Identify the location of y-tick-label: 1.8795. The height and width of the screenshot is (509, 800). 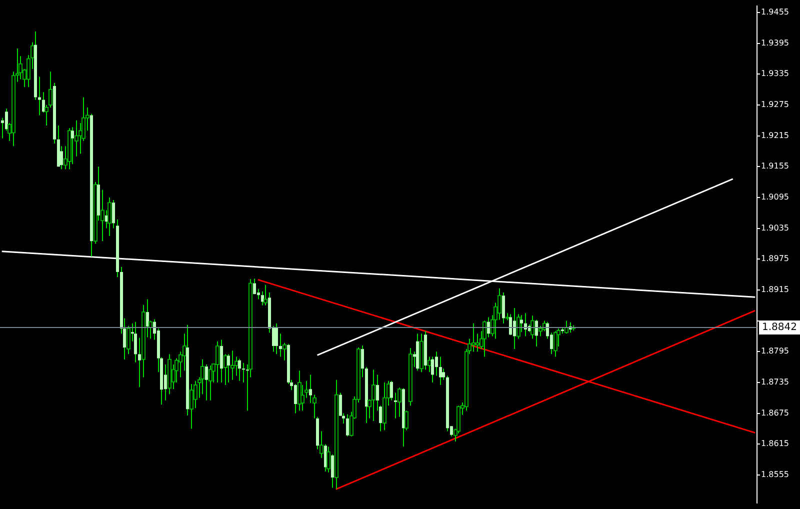
(775, 351).